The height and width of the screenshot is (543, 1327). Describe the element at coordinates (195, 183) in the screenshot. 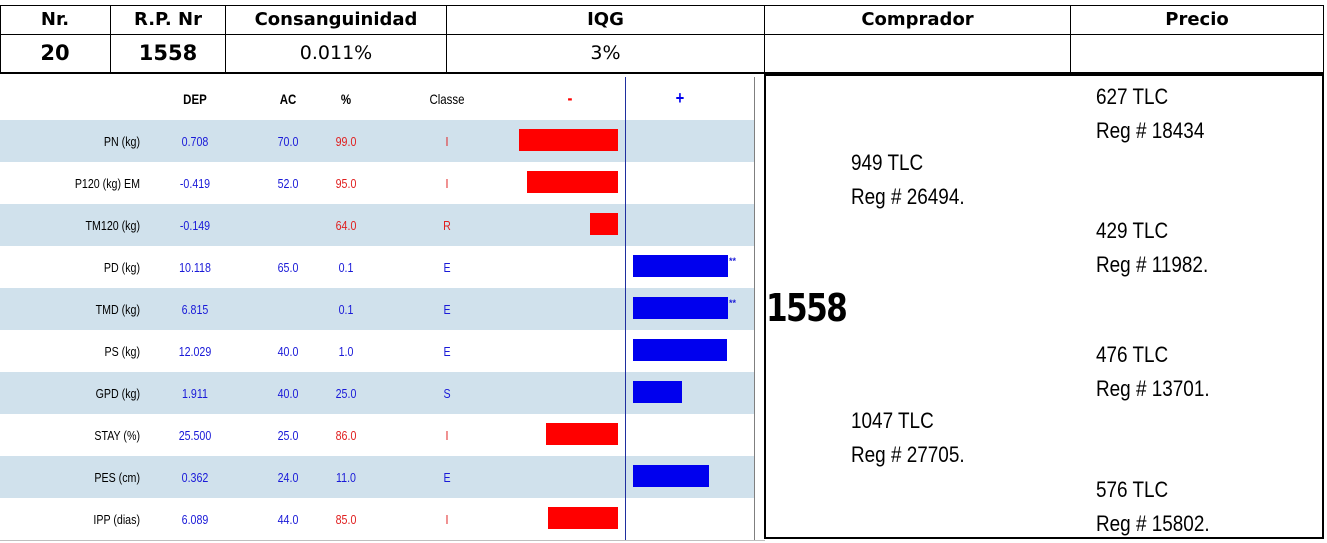

I see `trait-dep: -0.419` at that location.